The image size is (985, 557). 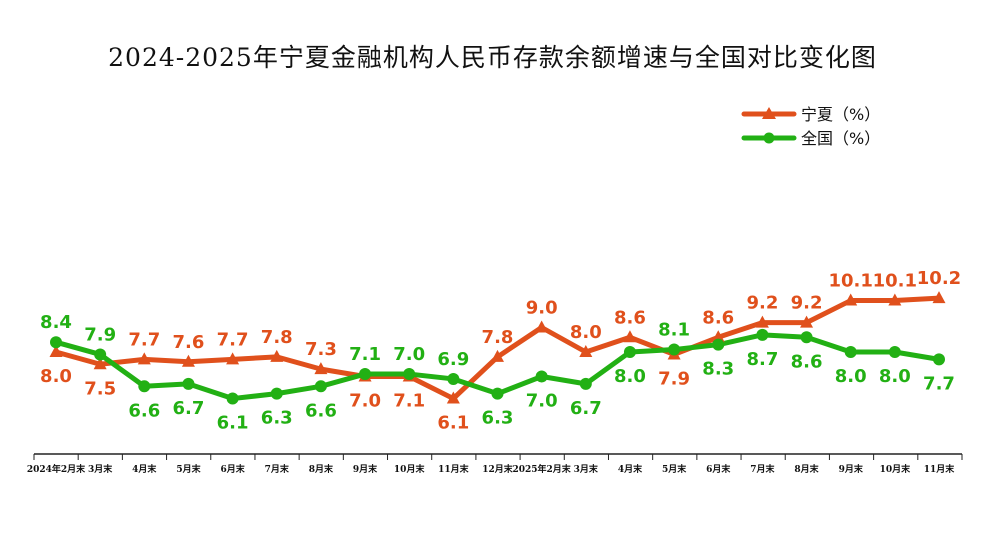 I want to click on data-label-national: 6.1, so click(x=233, y=423).